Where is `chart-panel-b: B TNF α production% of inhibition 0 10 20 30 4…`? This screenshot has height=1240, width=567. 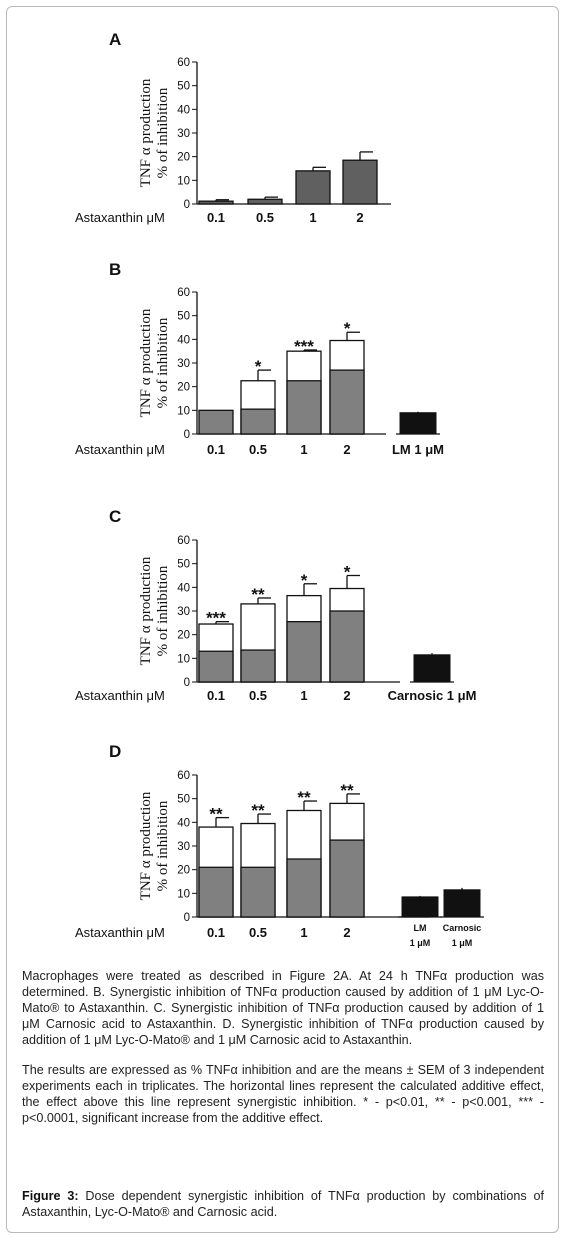
chart-panel-b: B TNF α production% of inhibition 0 10 20 30 4… is located at coordinates (259, 358).